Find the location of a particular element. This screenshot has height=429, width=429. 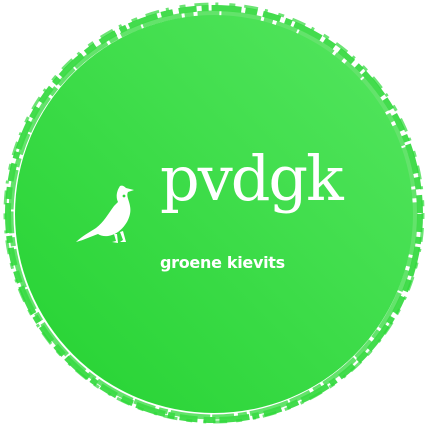

brand-tagline: groene kievits is located at coordinates (222, 262).